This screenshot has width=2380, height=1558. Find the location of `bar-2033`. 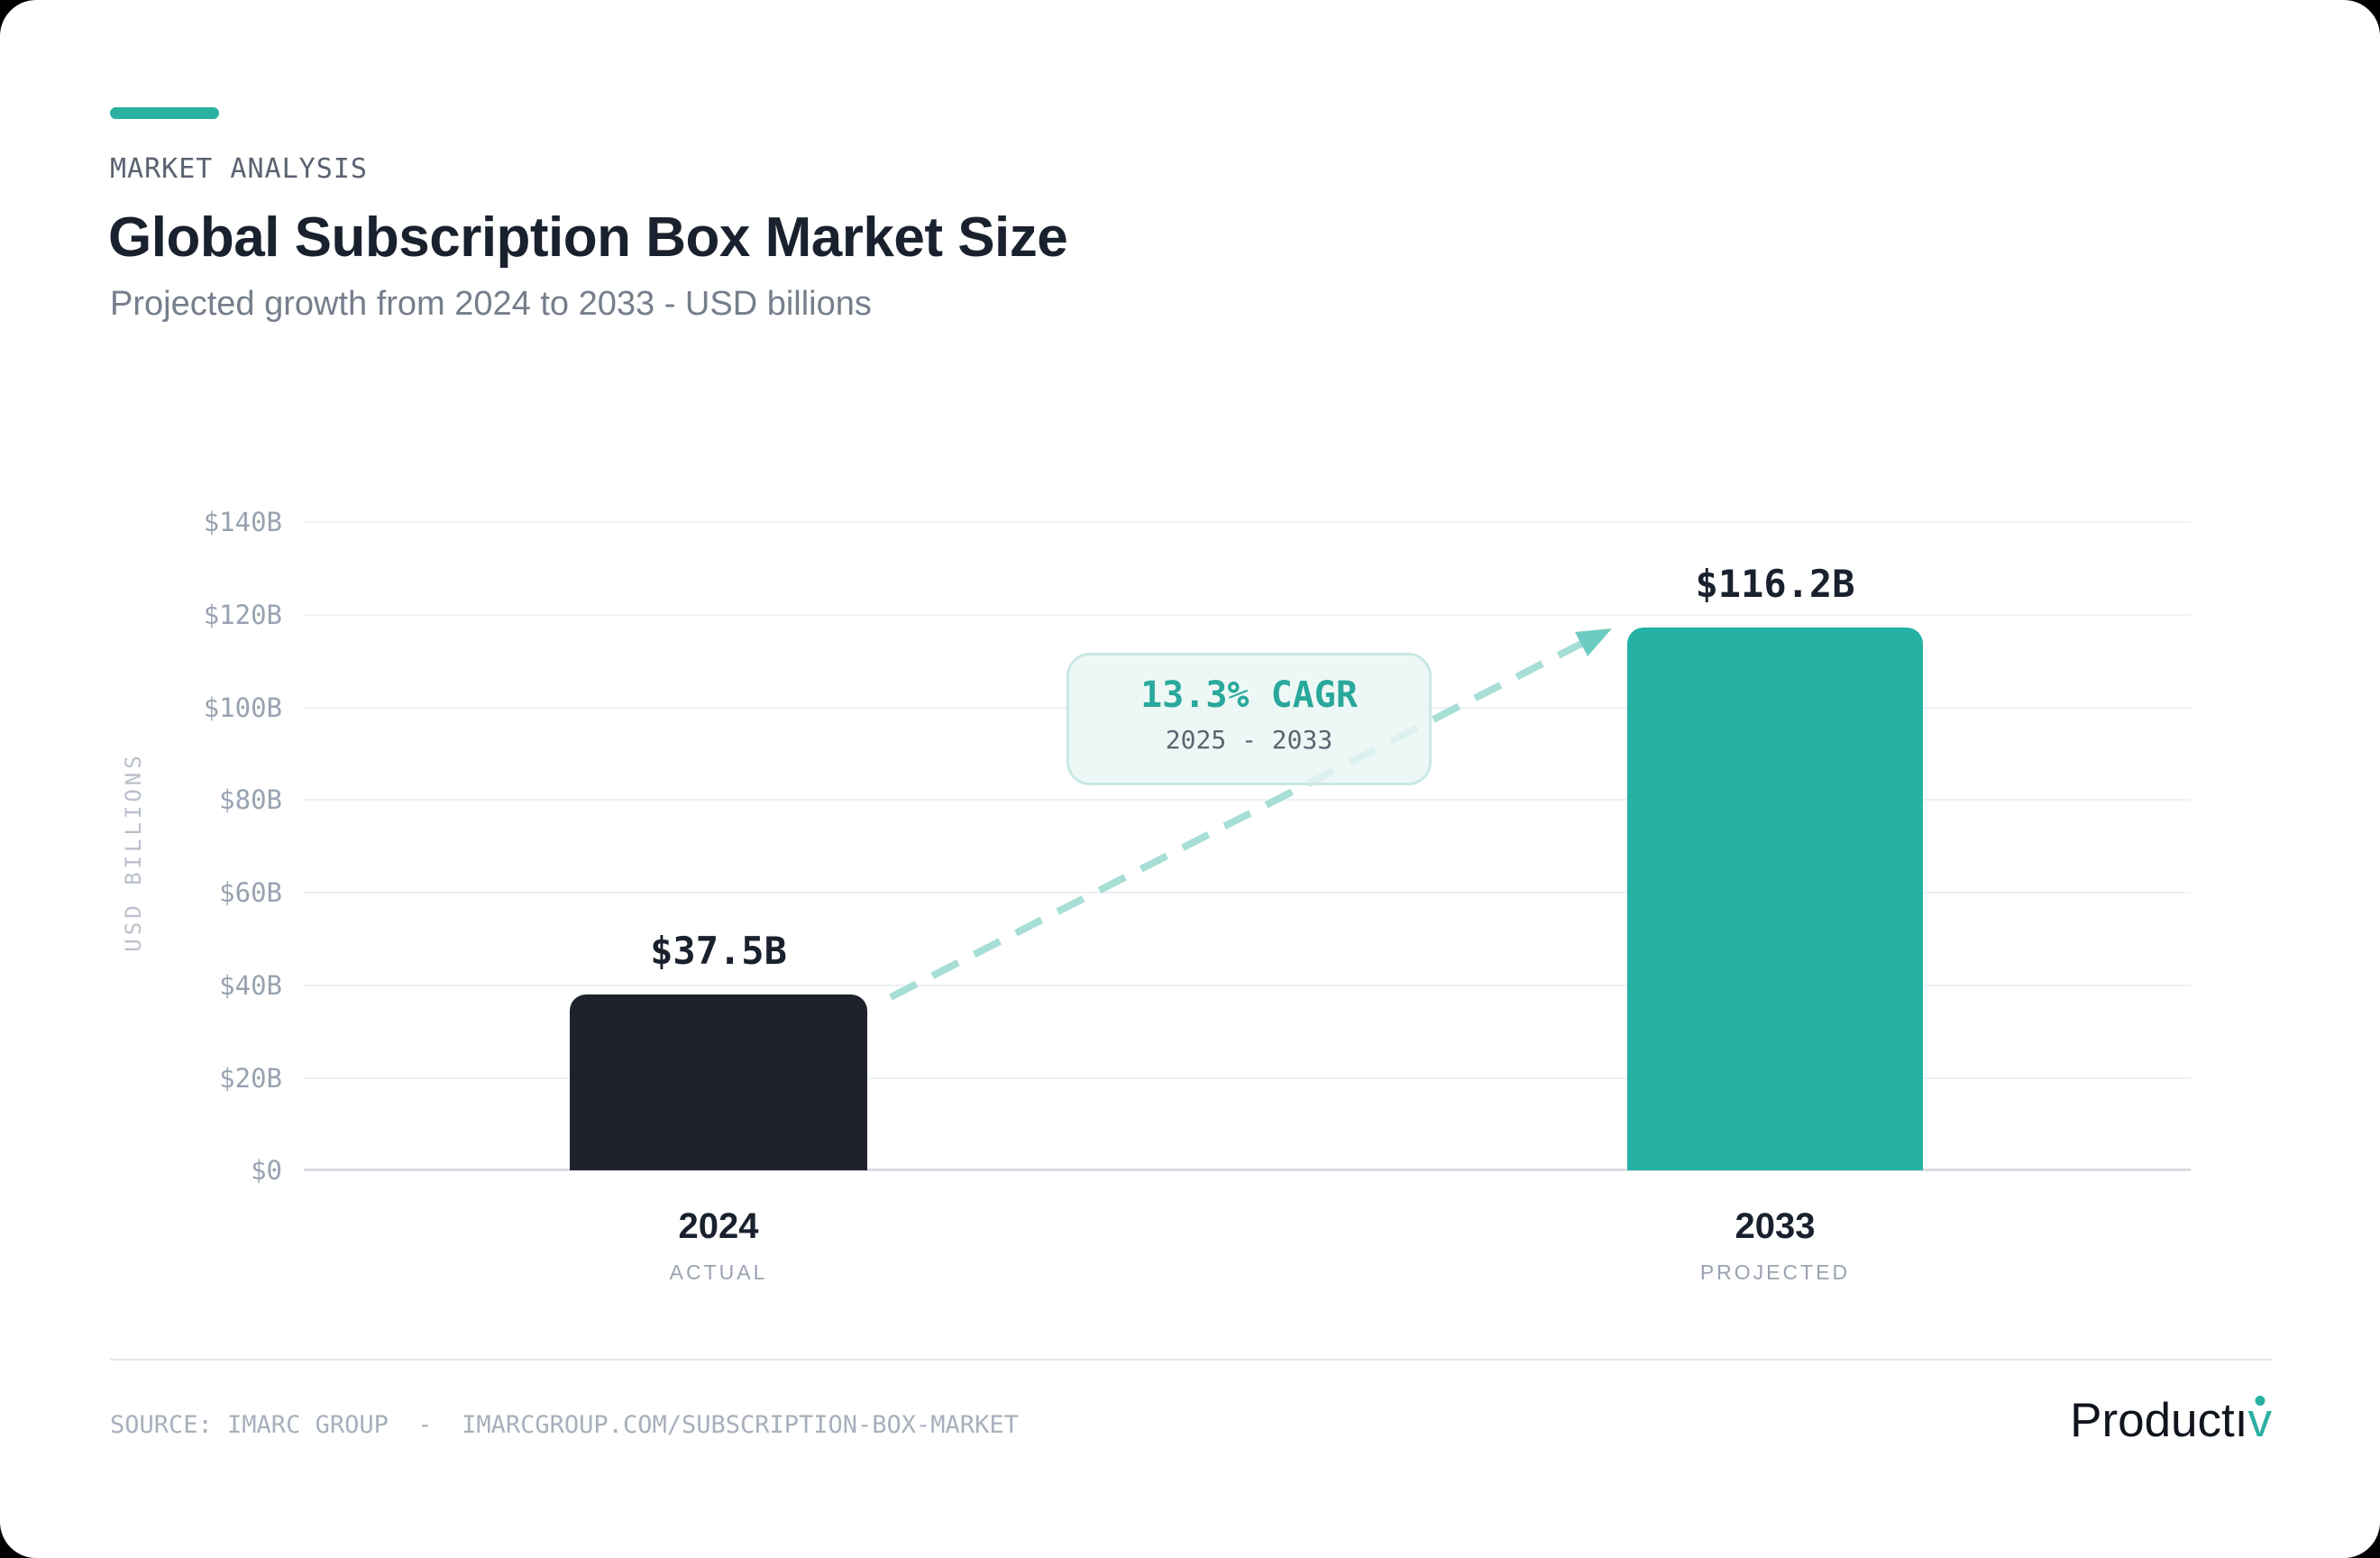

bar-2033 is located at coordinates (1775, 899).